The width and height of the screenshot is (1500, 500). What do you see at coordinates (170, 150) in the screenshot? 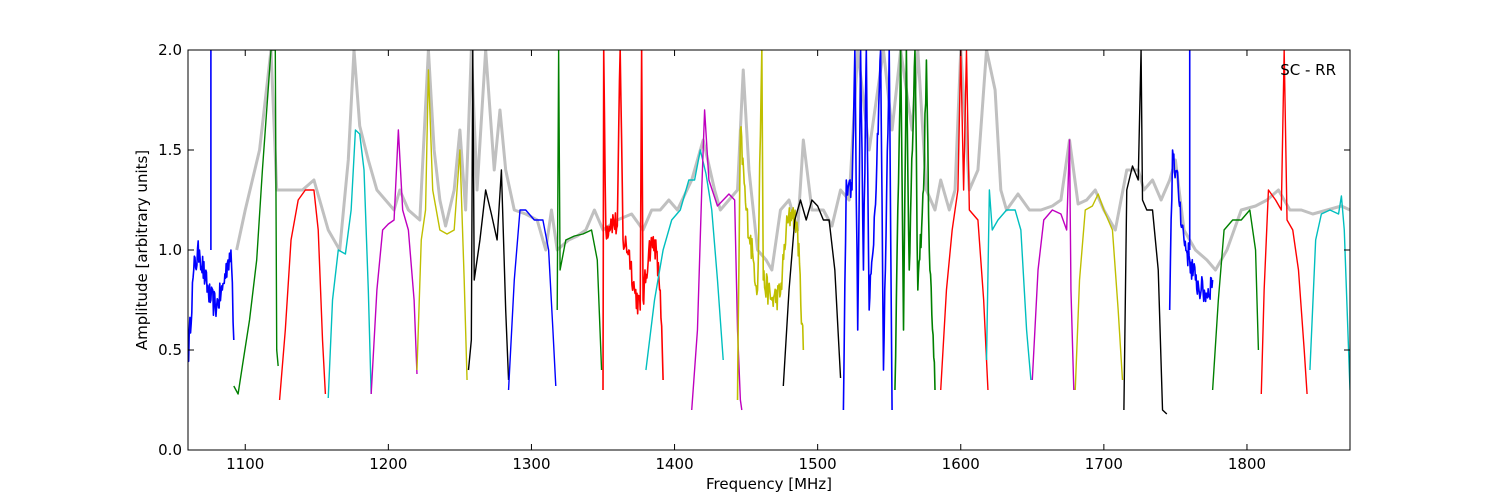
I see `y-tick-label: 1.5` at bounding box center [170, 150].